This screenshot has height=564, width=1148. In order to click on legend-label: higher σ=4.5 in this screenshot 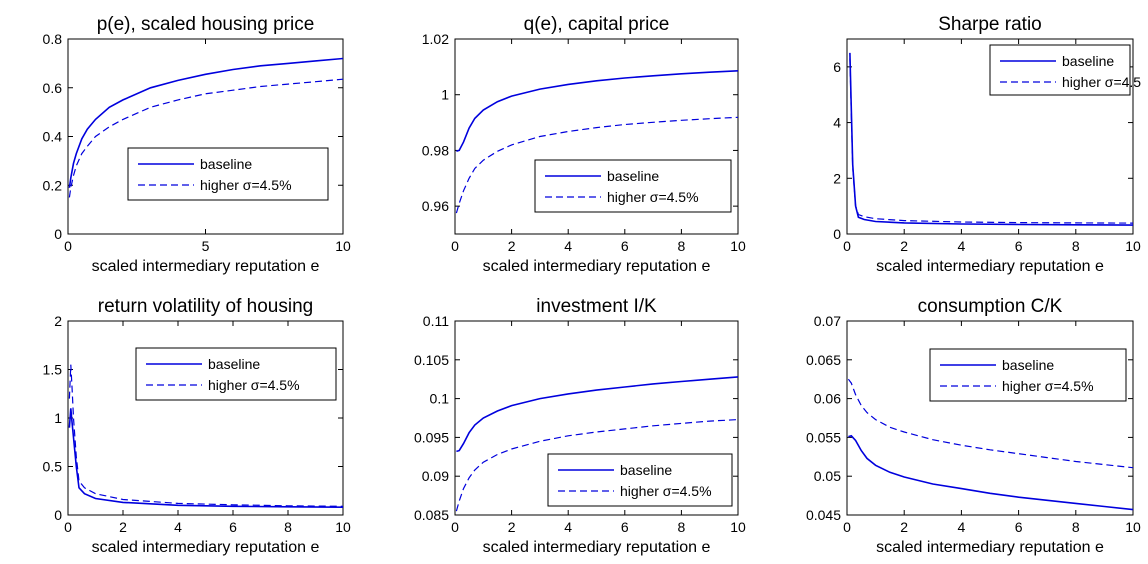, I will do `click(1101, 82)`.